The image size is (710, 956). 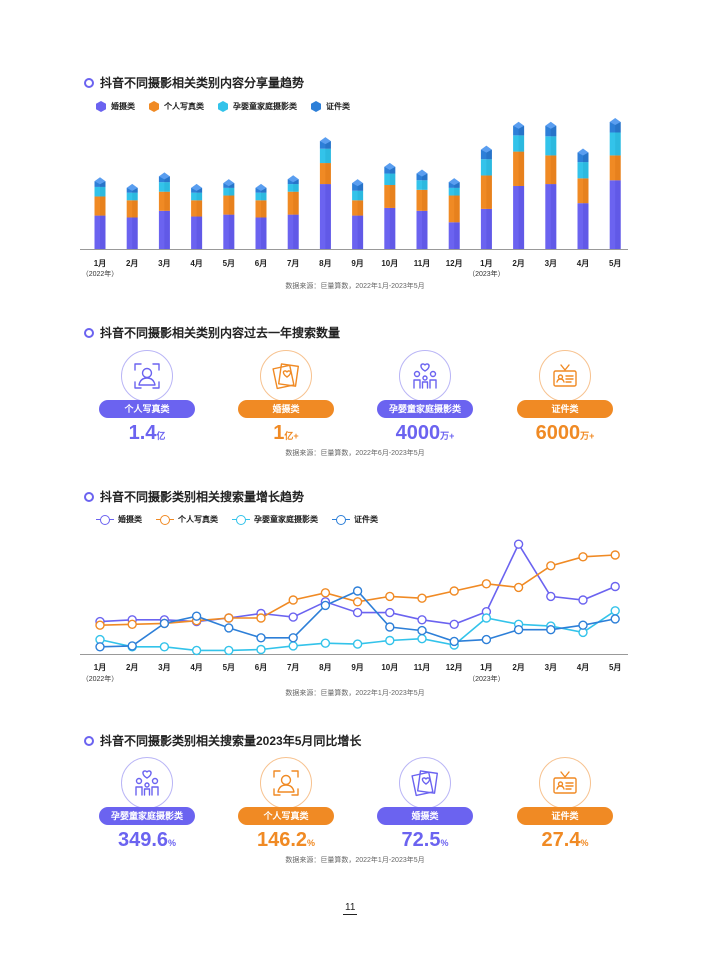 I want to click on x-tick-label: 5月, so click(x=229, y=667).